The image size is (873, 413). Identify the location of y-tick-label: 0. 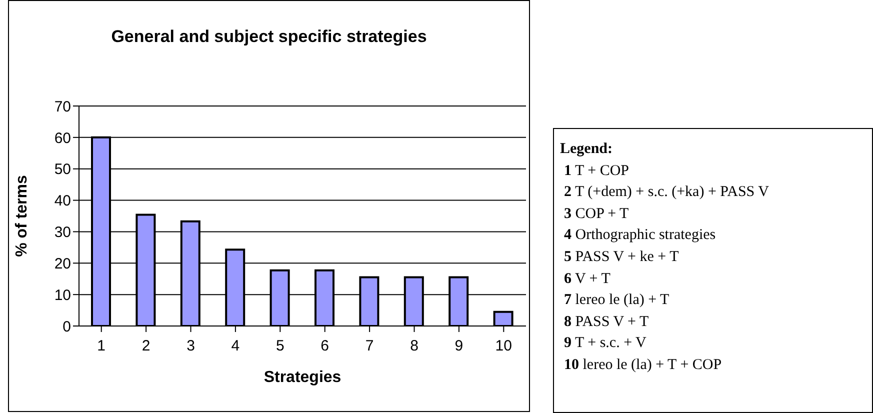
(66, 327).